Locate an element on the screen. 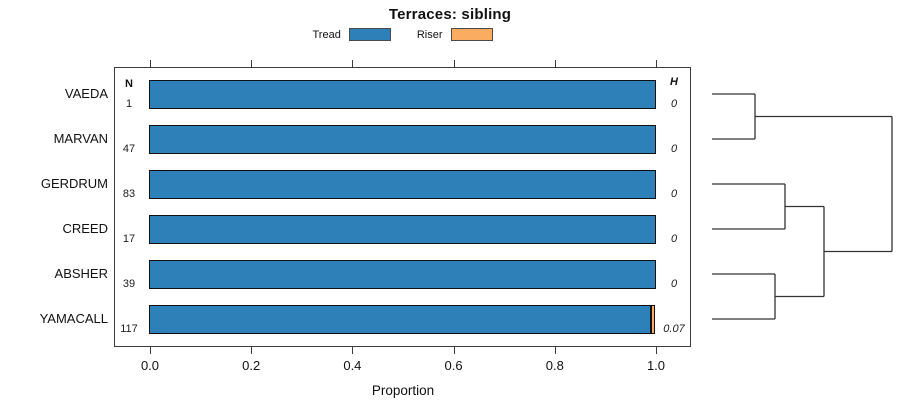 The width and height of the screenshot is (900, 420). legend-item-tread: Tread is located at coordinates (352, 34).